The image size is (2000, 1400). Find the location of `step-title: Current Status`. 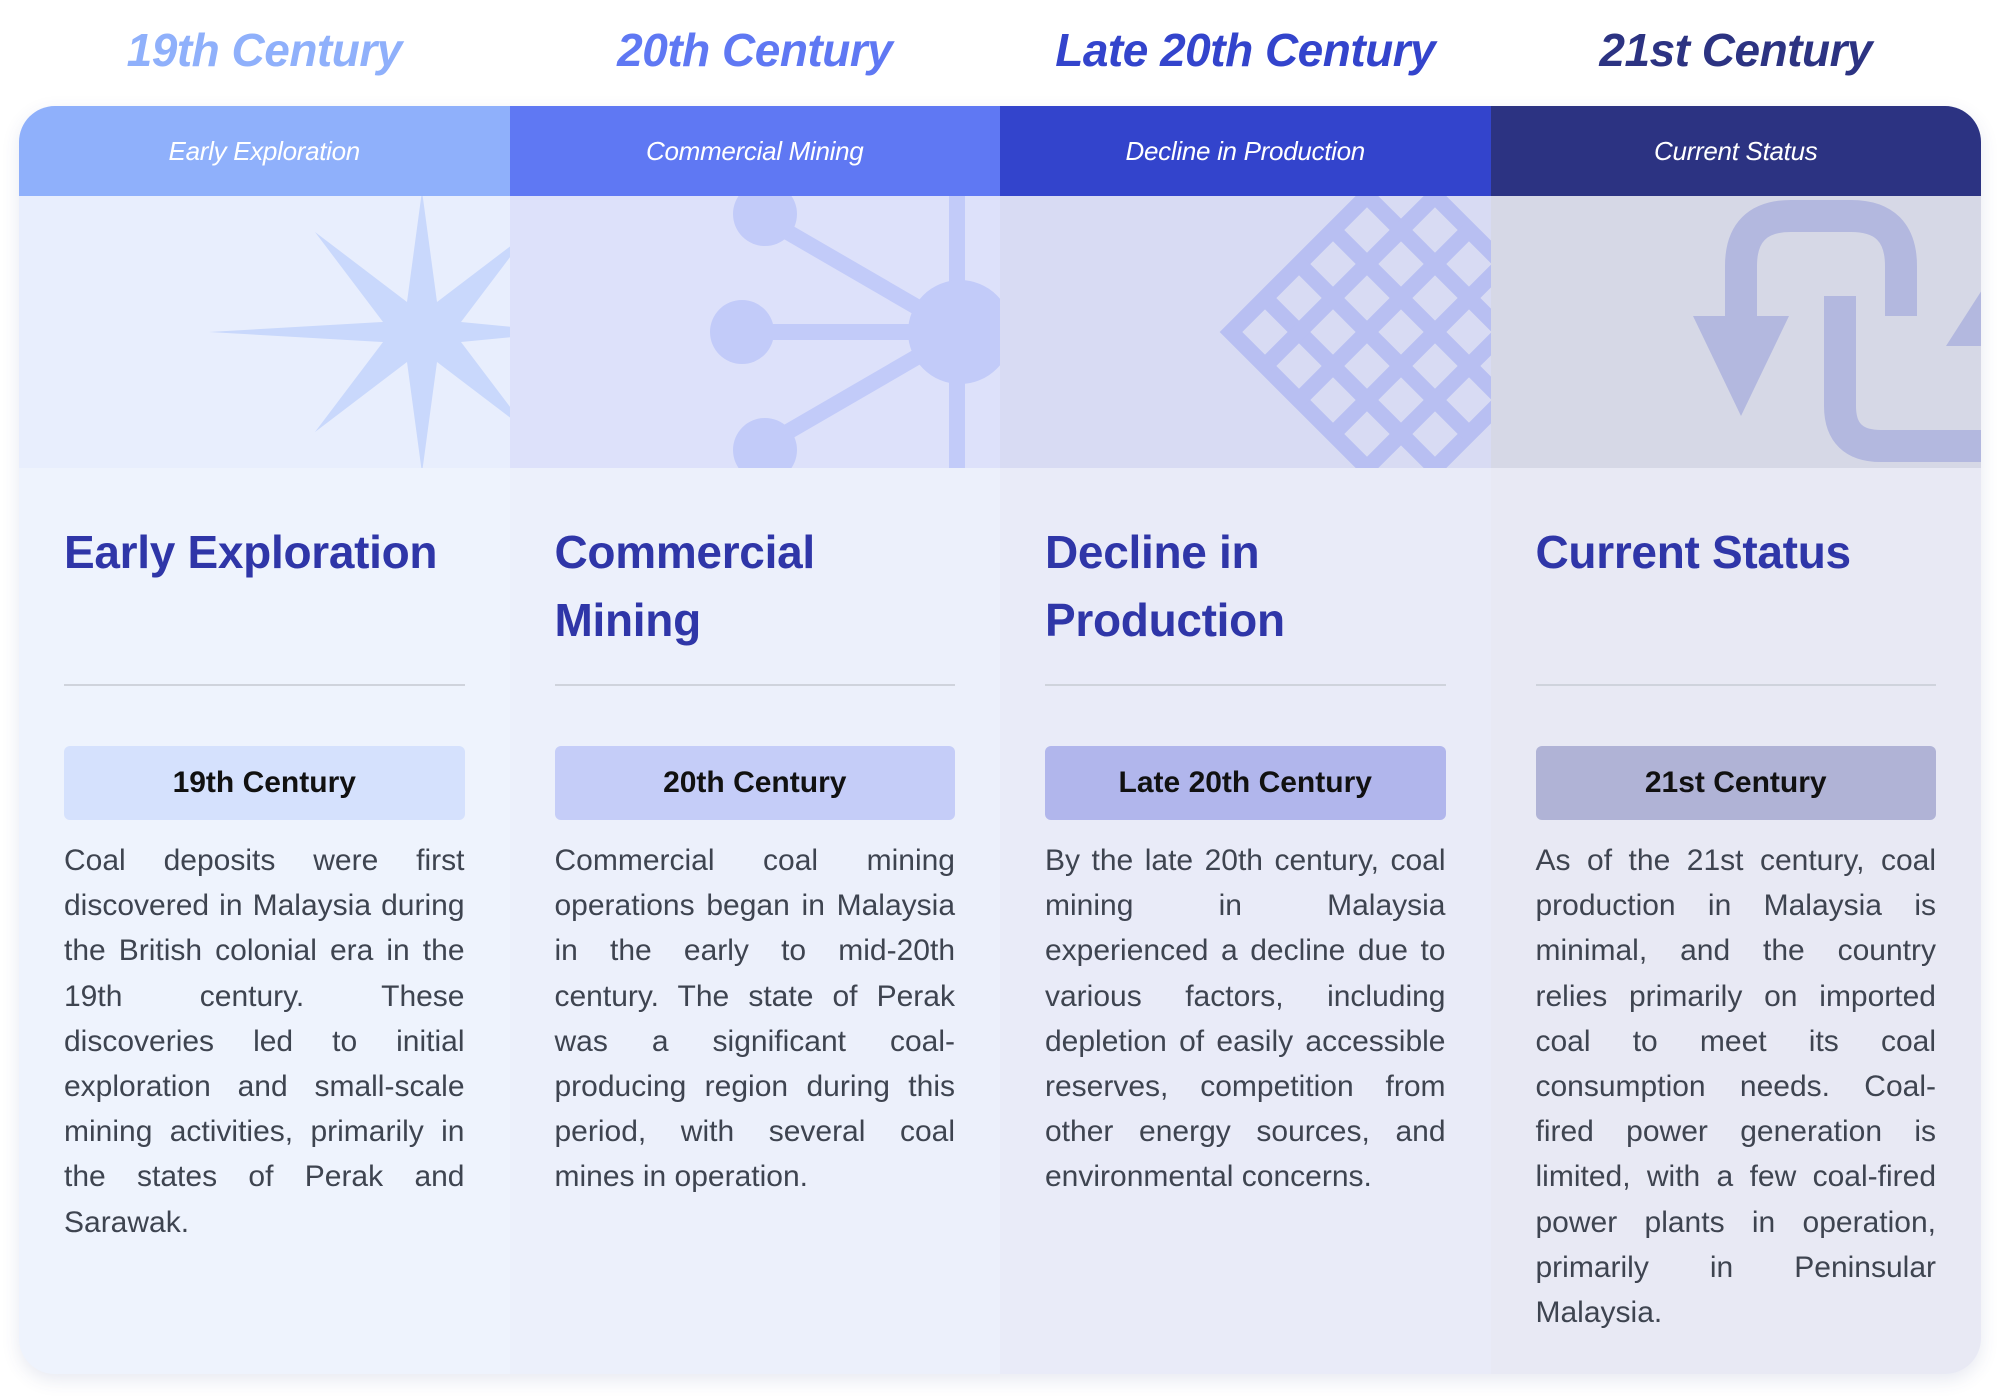

step-title: Current Status is located at coordinates (1693, 552).